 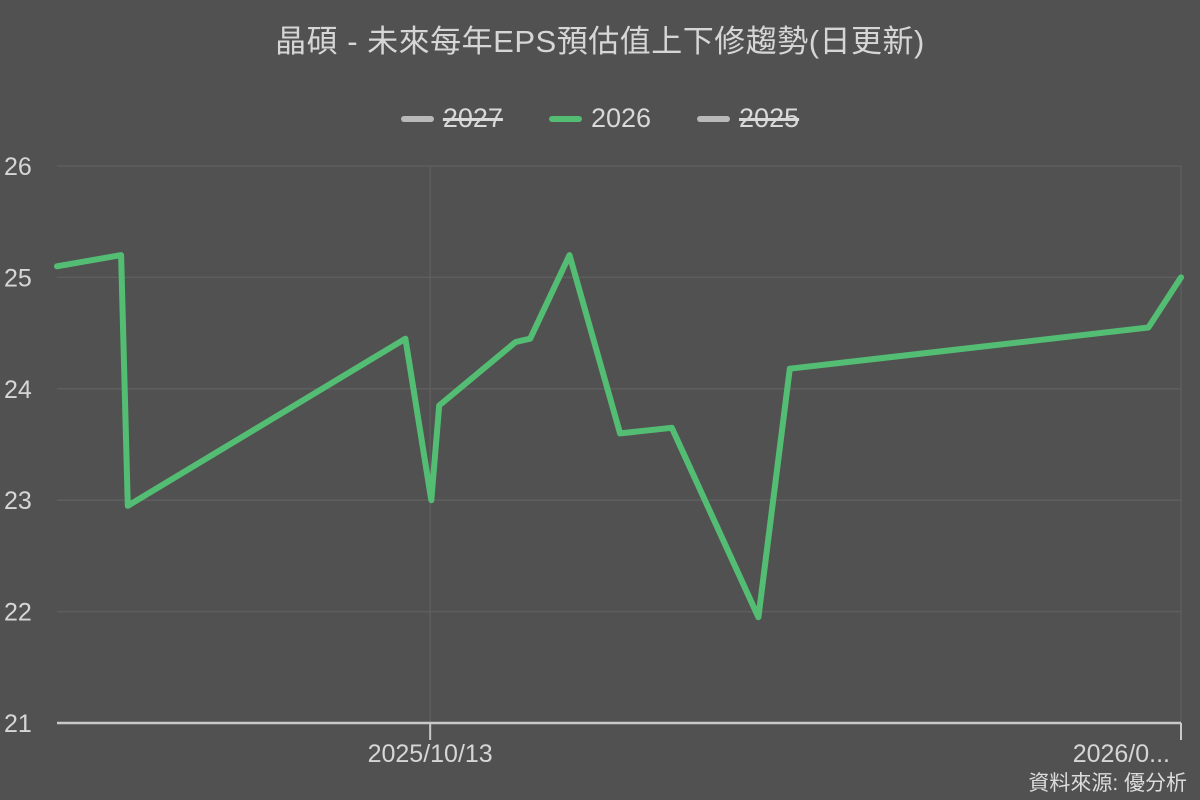 I want to click on legend-item-2027: 2027, so click(x=451, y=118).